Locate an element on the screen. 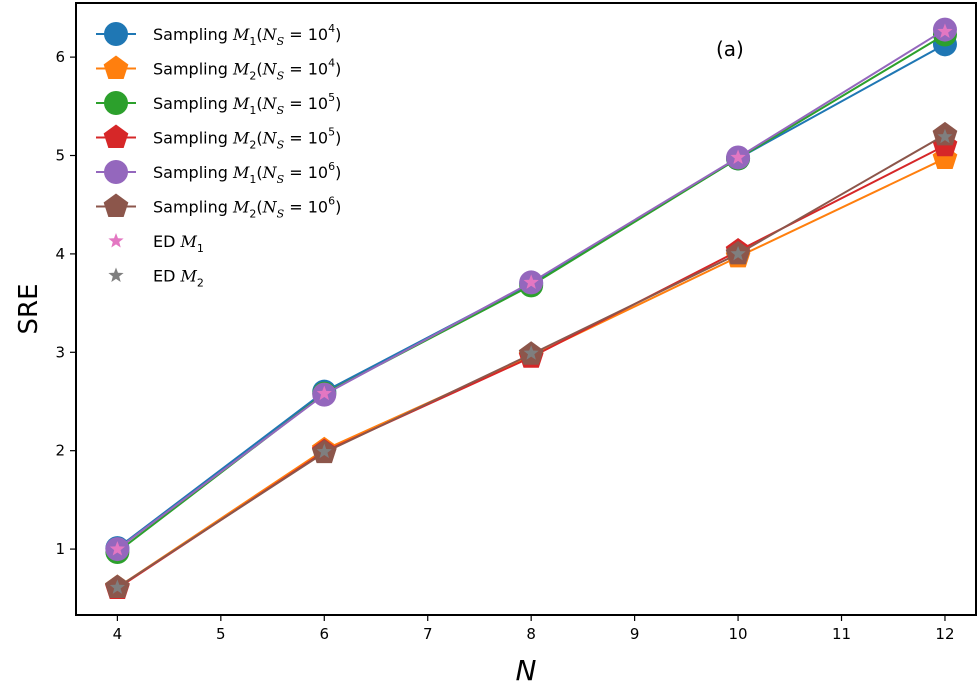  panel-label: (a) is located at coordinates (730, 49).